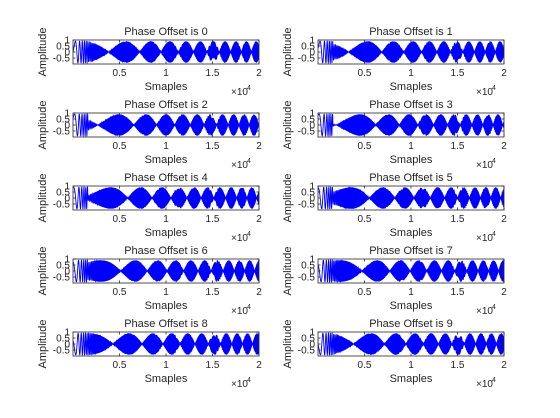 The width and height of the screenshot is (560, 418). What do you see at coordinates (411, 178) in the screenshot?
I see `subplot-title: Phase Offset is 5` at bounding box center [411, 178].